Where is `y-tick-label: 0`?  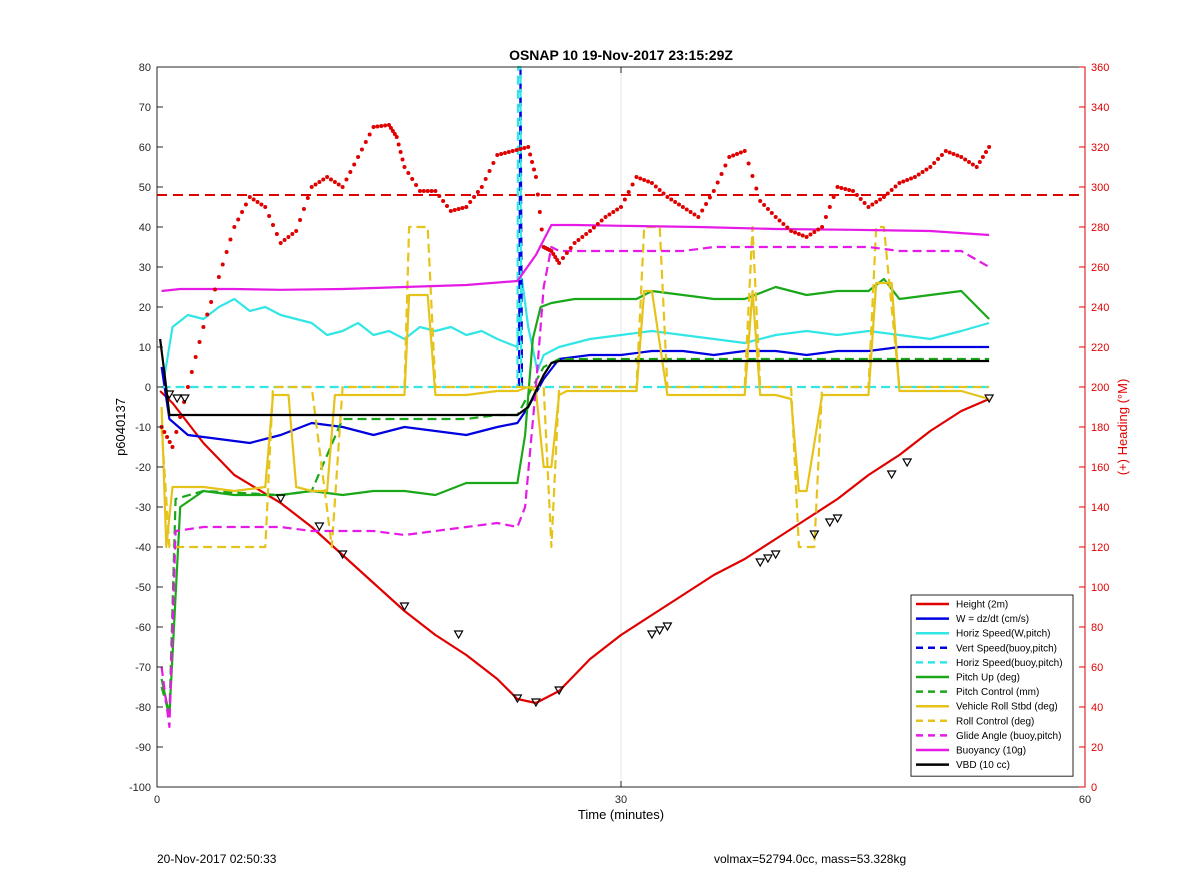
y-tick-label: 0 is located at coordinates (148, 388).